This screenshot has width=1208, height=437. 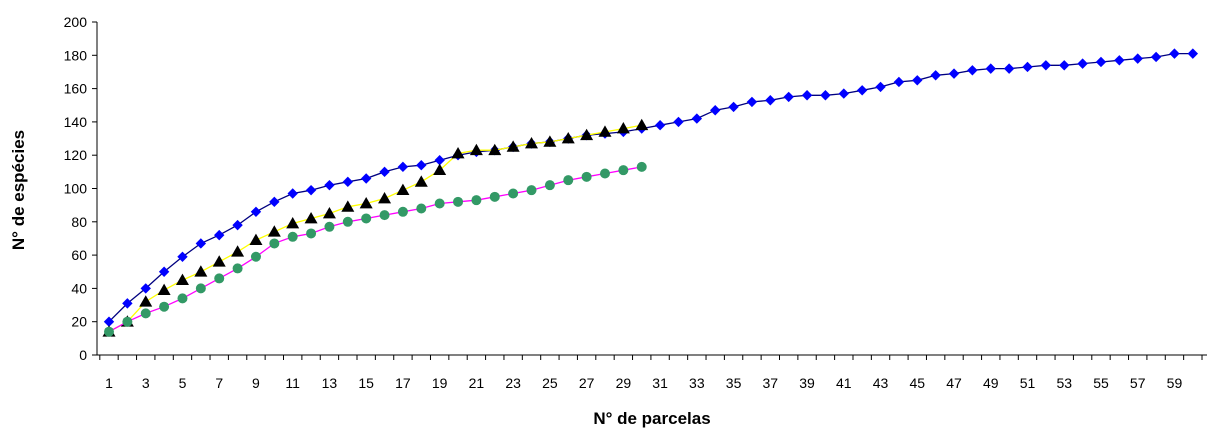 What do you see at coordinates (651, 418) in the screenshot?
I see `x-axis-title: N° de parcelas` at bounding box center [651, 418].